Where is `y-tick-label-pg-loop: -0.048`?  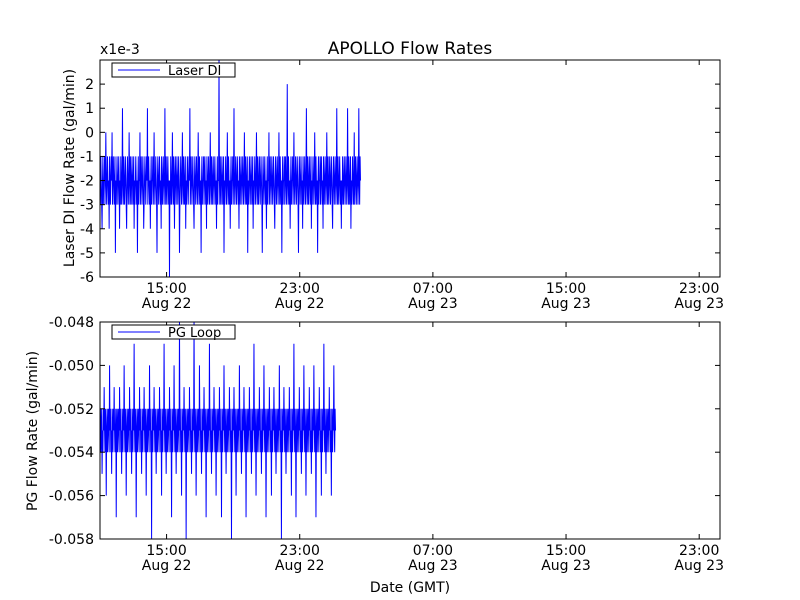
y-tick-label-pg-loop: -0.048 is located at coordinates (71, 323).